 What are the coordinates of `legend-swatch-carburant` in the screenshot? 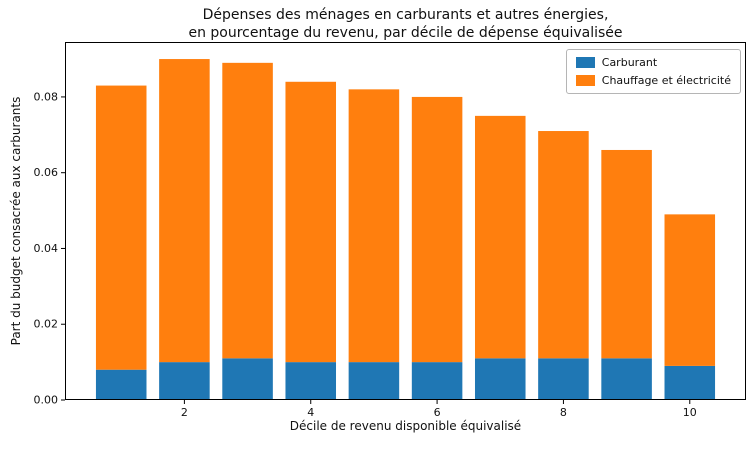 It's located at (585, 62).